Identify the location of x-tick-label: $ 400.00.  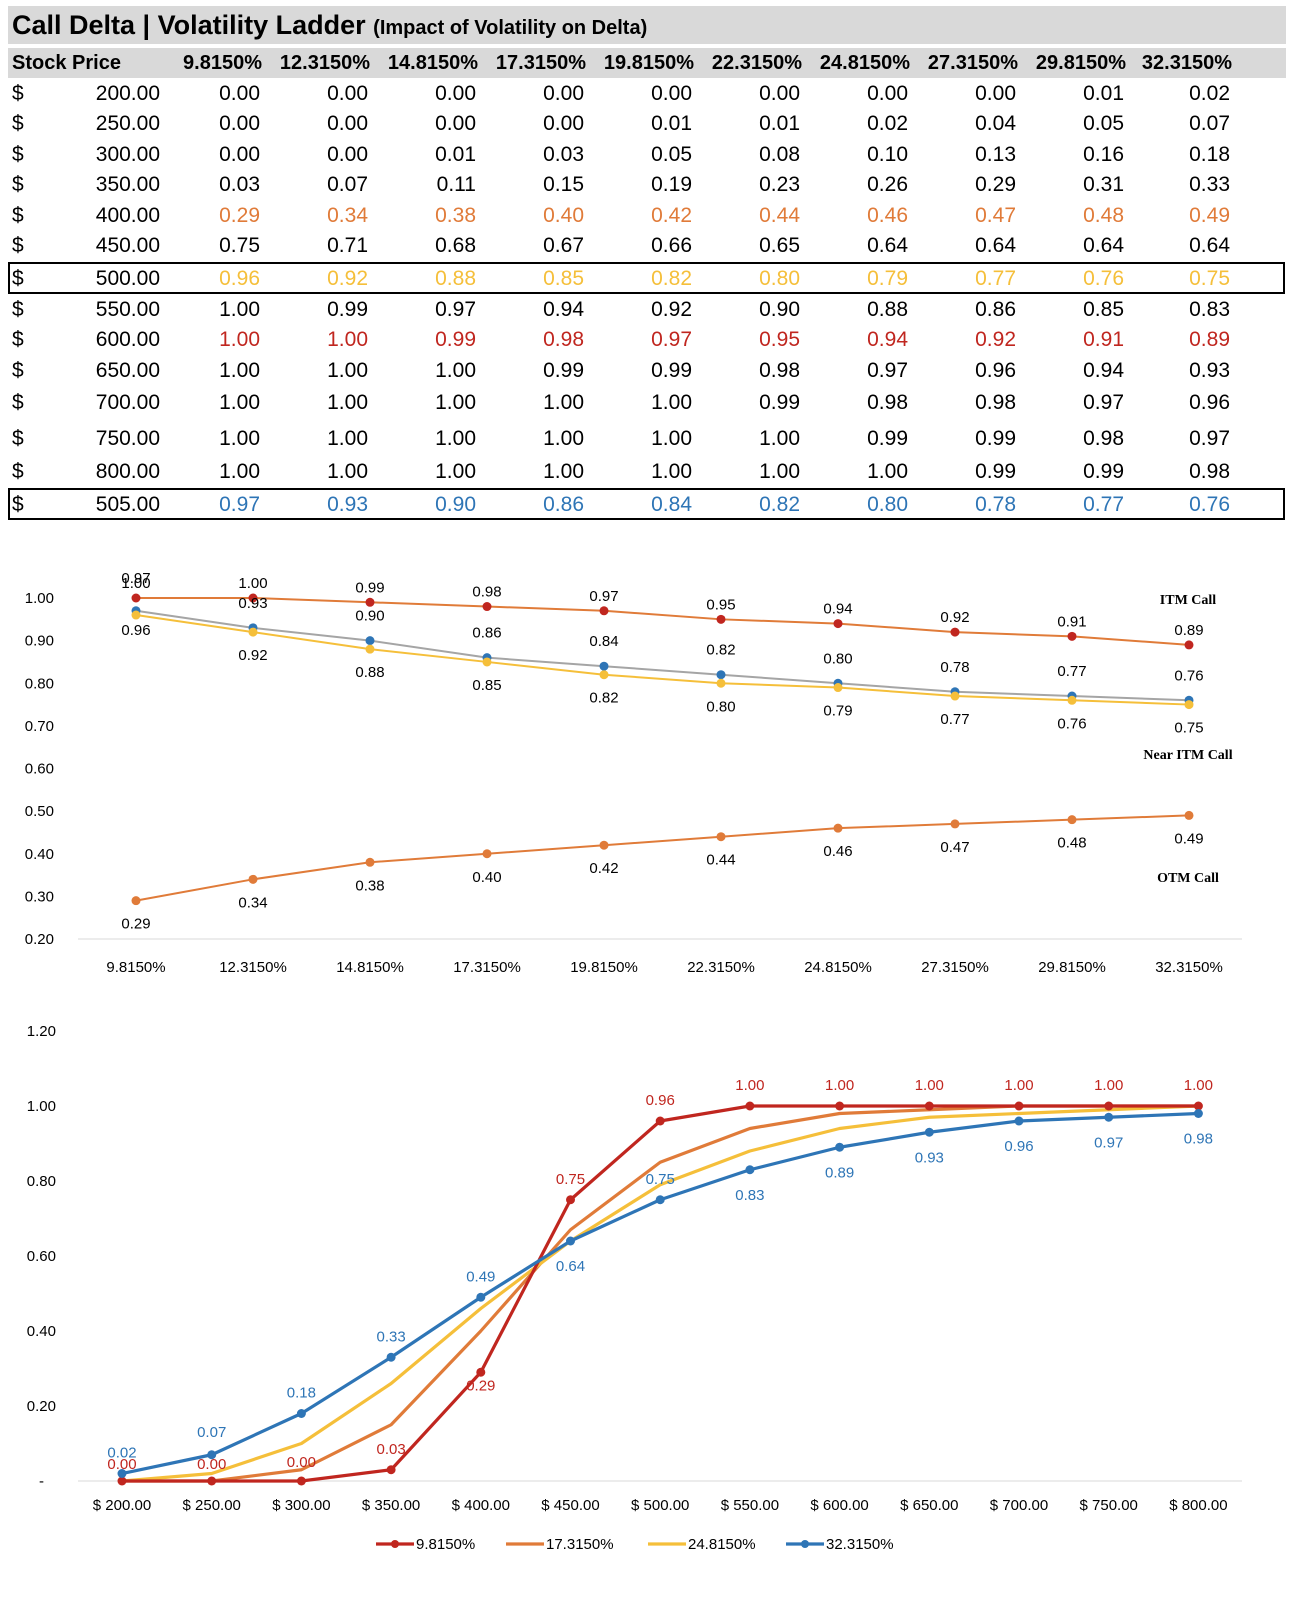
(481, 1505).